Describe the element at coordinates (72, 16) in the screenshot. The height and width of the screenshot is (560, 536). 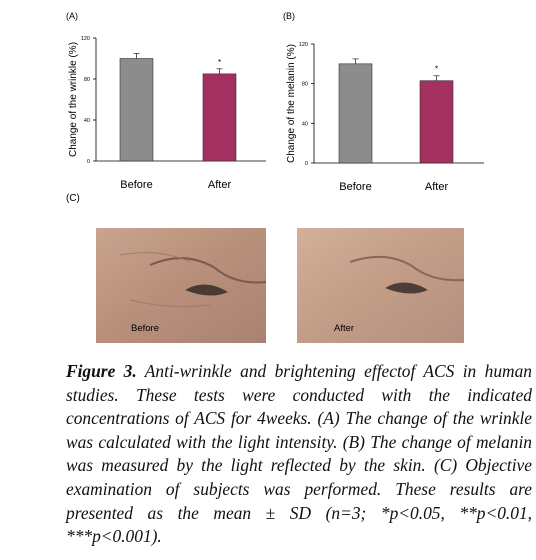
I see `panel-label: (A)` at that location.